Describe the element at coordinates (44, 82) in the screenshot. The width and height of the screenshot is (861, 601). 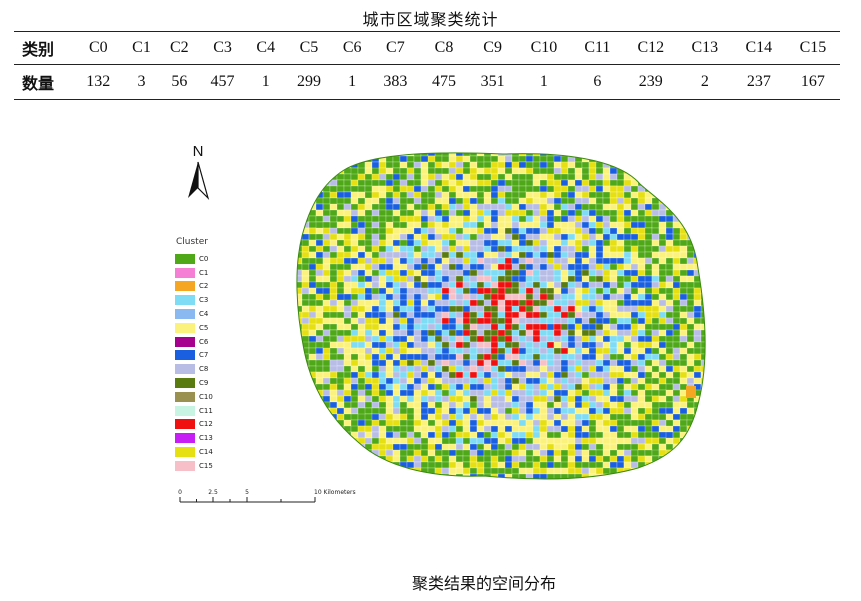
I see `count-label-cell: 数量` at that location.